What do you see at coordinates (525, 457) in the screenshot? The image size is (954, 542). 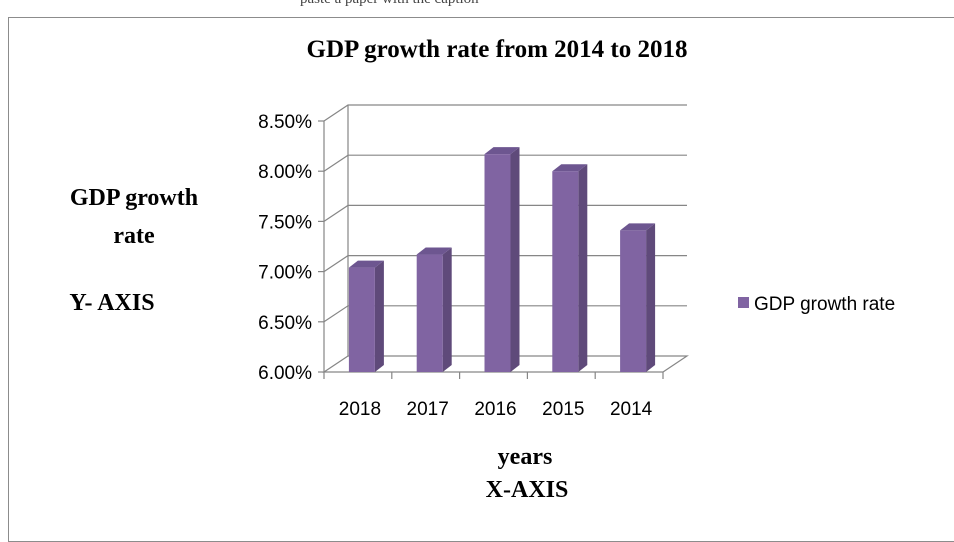 I see `x-axis-title-line-1: years` at bounding box center [525, 457].